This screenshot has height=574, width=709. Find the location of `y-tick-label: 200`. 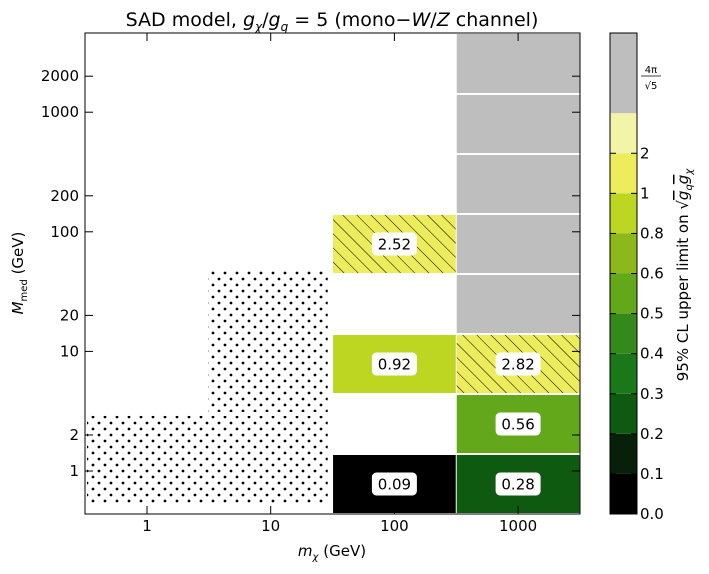

y-tick-label: 200 is located at coordinates (64, 196).